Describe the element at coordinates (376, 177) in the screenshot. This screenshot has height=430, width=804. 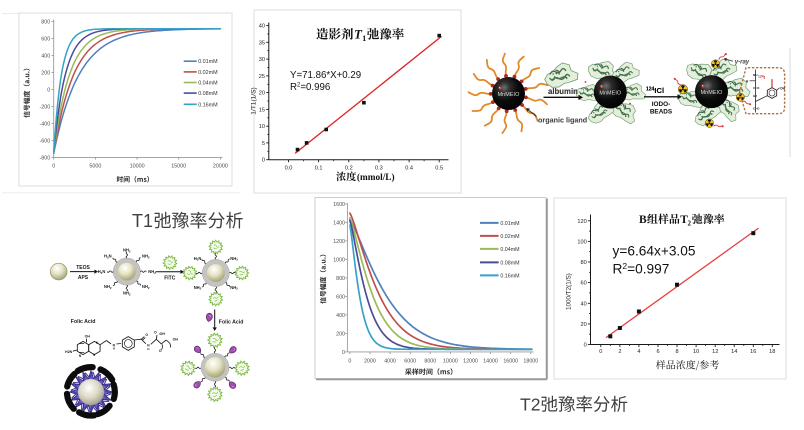
I see `svg-text: (mmol/L)` at that location.